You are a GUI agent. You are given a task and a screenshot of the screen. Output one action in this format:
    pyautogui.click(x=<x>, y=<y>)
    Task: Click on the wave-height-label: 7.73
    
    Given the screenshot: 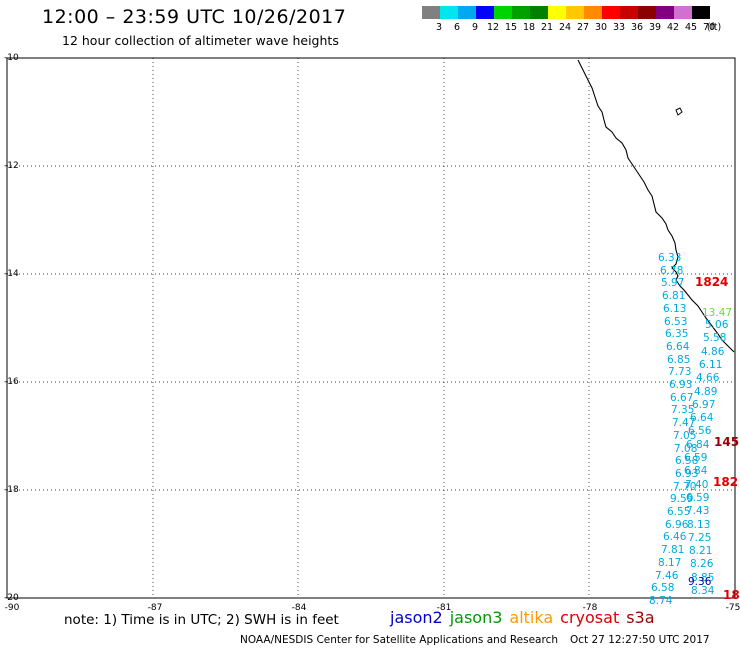 What is the action you would take?
    pyautogui.click(x=680, y=372)
    